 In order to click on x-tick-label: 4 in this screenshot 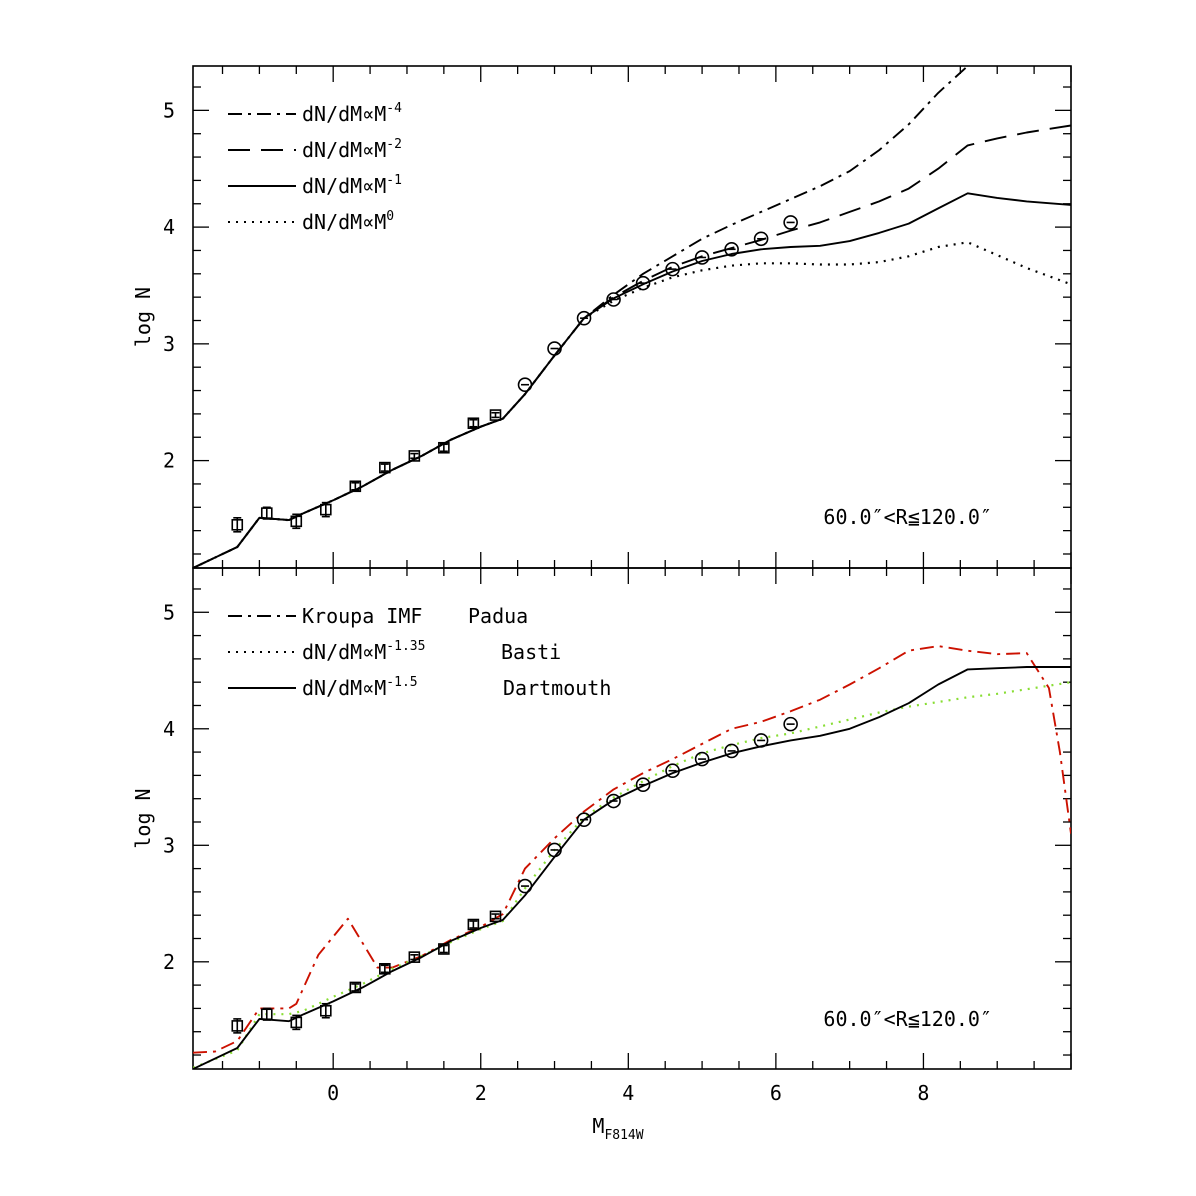, I will do `click(628, 1093)`.